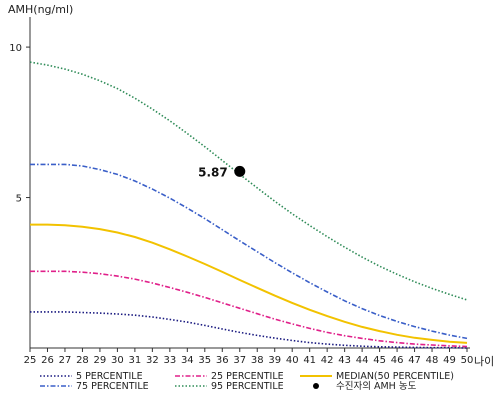 The image size is (500, 400). Describe the element at coordinates (257, 360) in the screenshot. I see `x-tick-label: 38` at that location.